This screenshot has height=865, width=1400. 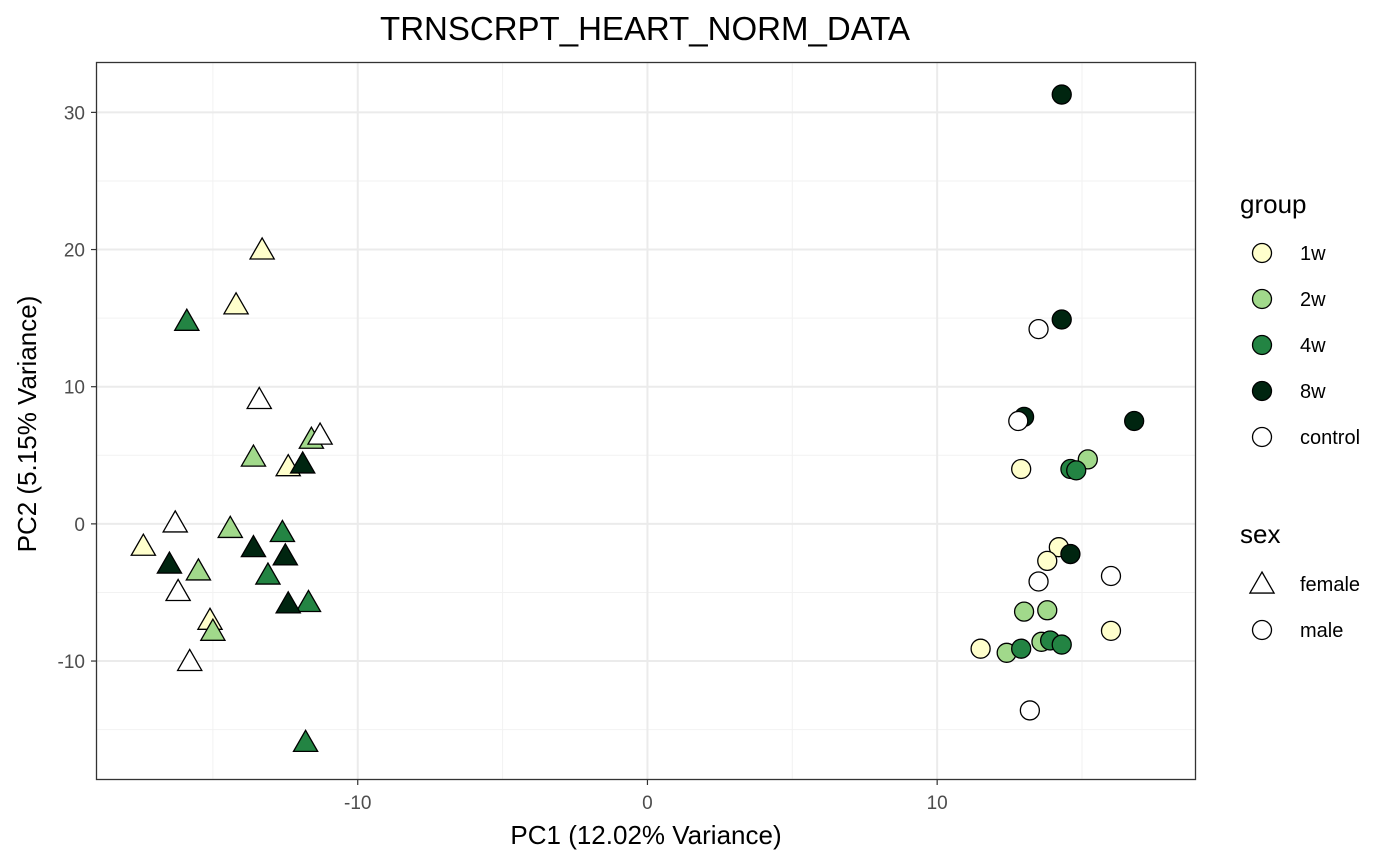 I want to click on legend-label-4w: 4w, so click(x=1313, y=346).